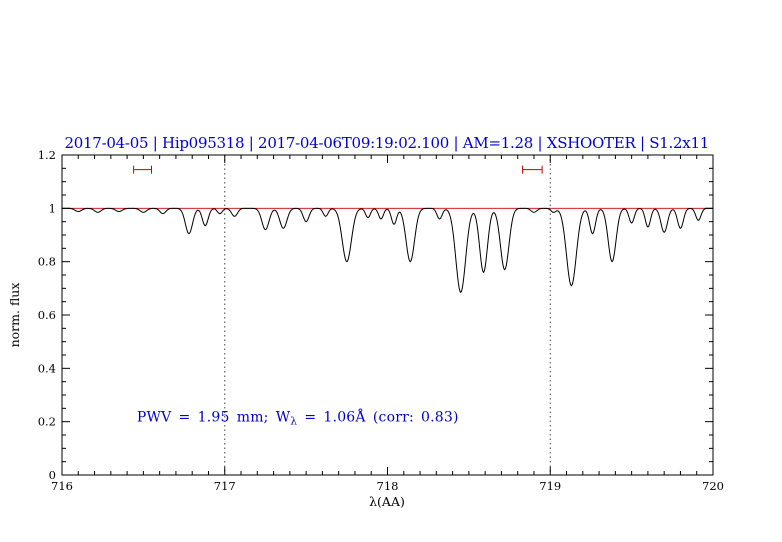  I want to click on pwv-annotation: PWV = 1.95 mm; Wλ = 1.06Å (corr: 0.83), so click(298, 418).